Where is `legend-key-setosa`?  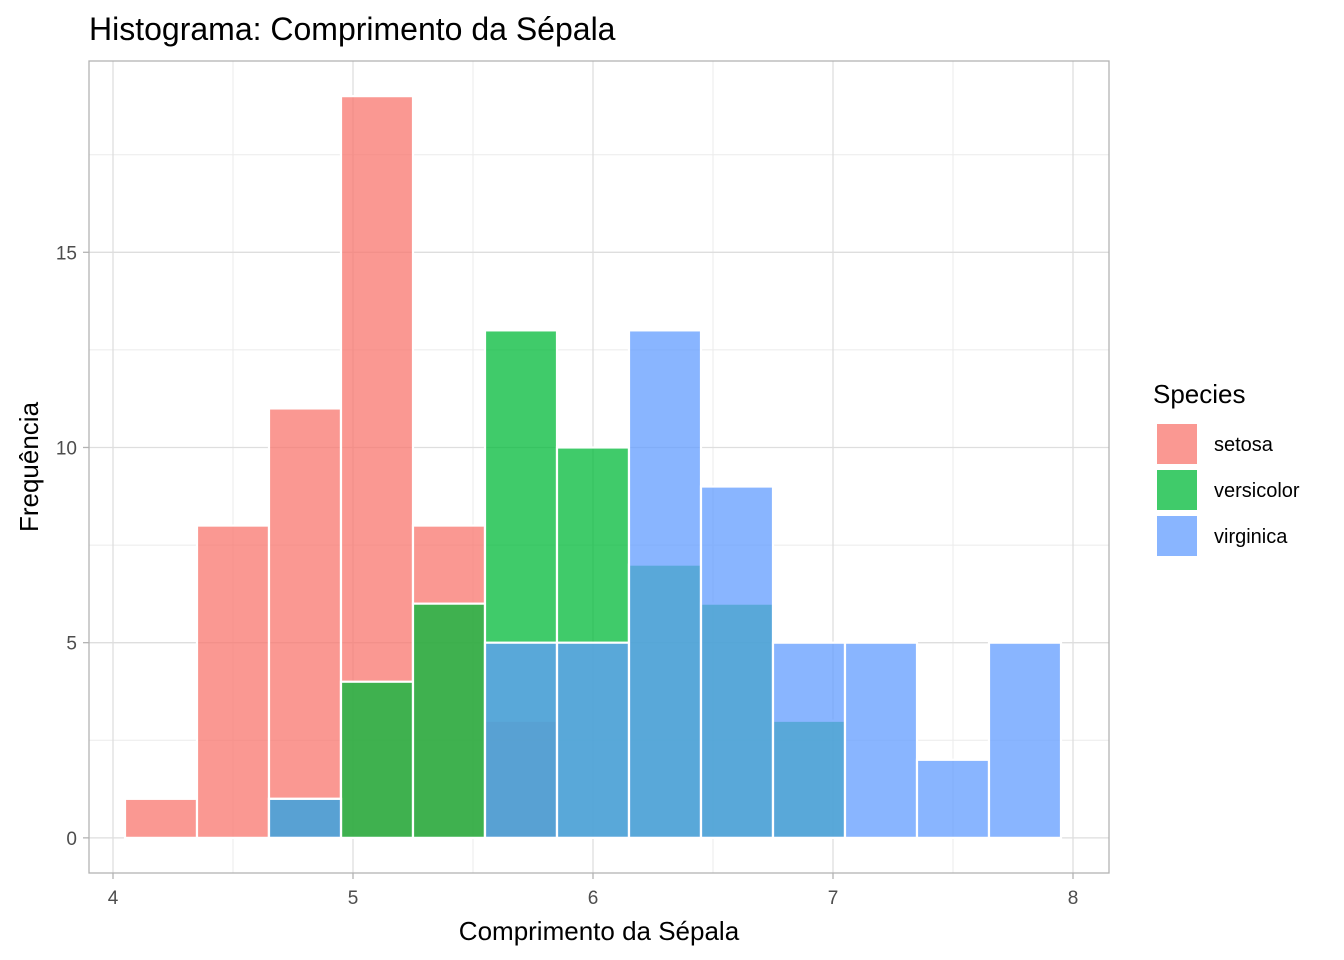
legend-key-setosa is located at coordinates (1177, 444).